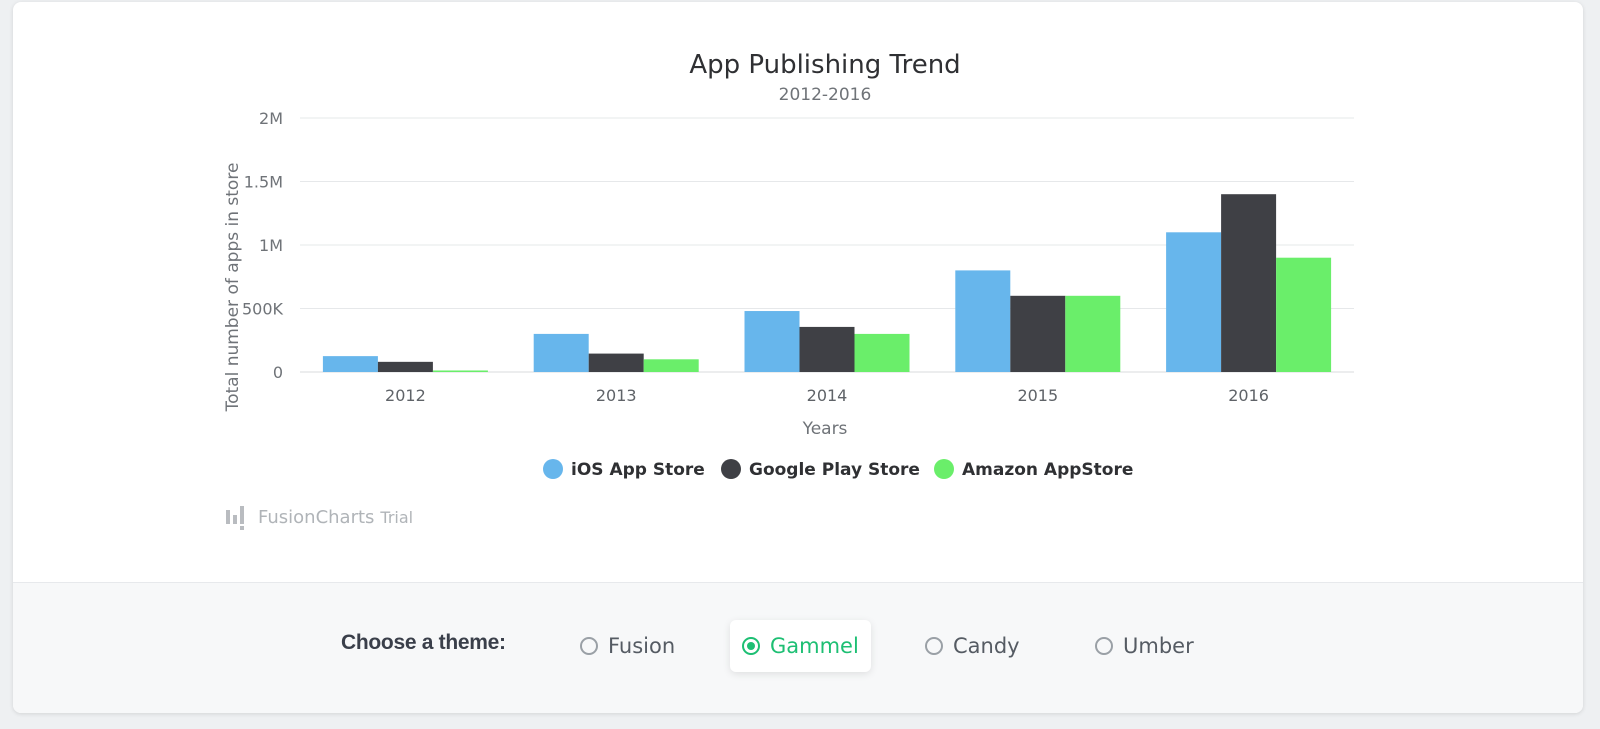 This screenshot has width=1600, height=729. I want to click on bar-google-play-store-2015, so click(1038, 333).